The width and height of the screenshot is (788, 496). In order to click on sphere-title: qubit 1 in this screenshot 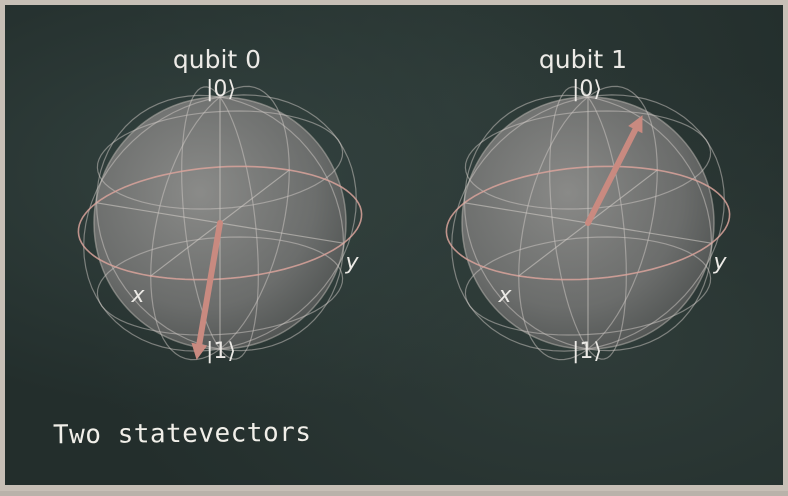, I will do `click(583, 59)`.